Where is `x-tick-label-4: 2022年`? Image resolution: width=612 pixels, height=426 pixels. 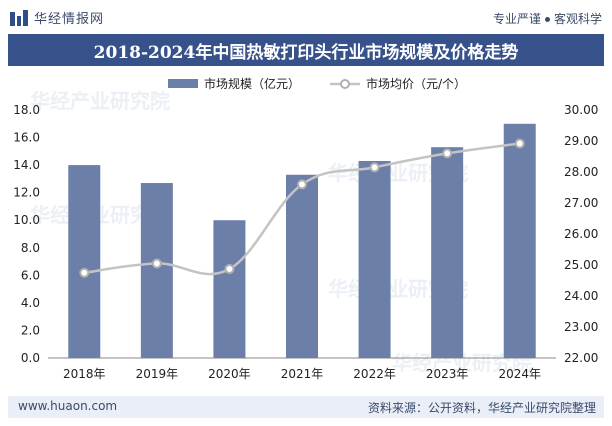
x-tick-label-4: 2022年 is located at coordinates (374, 374).